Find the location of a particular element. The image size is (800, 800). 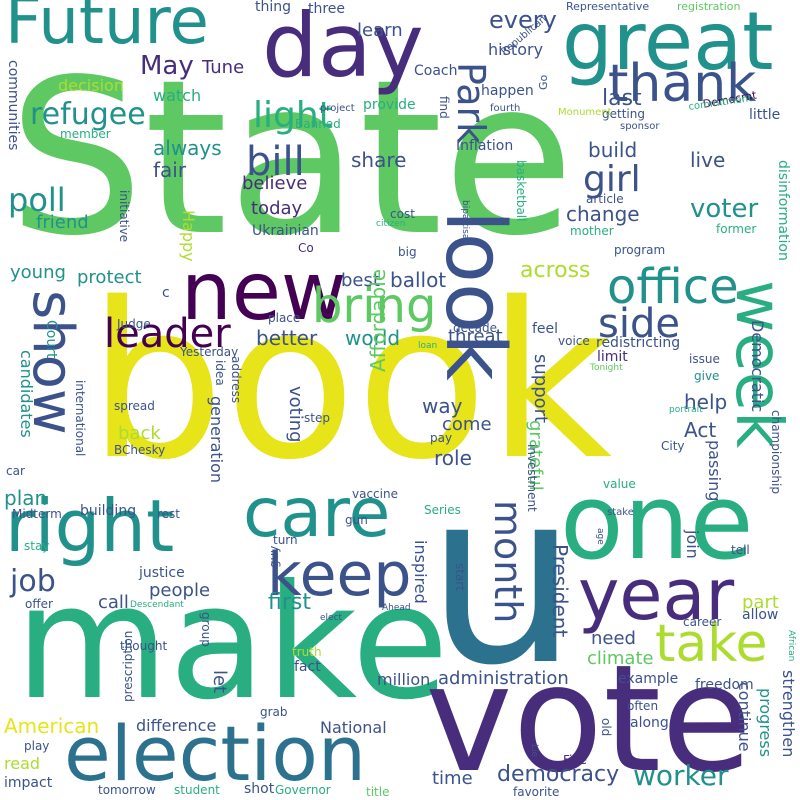

word-day: day is located at coordinates (343, 48).